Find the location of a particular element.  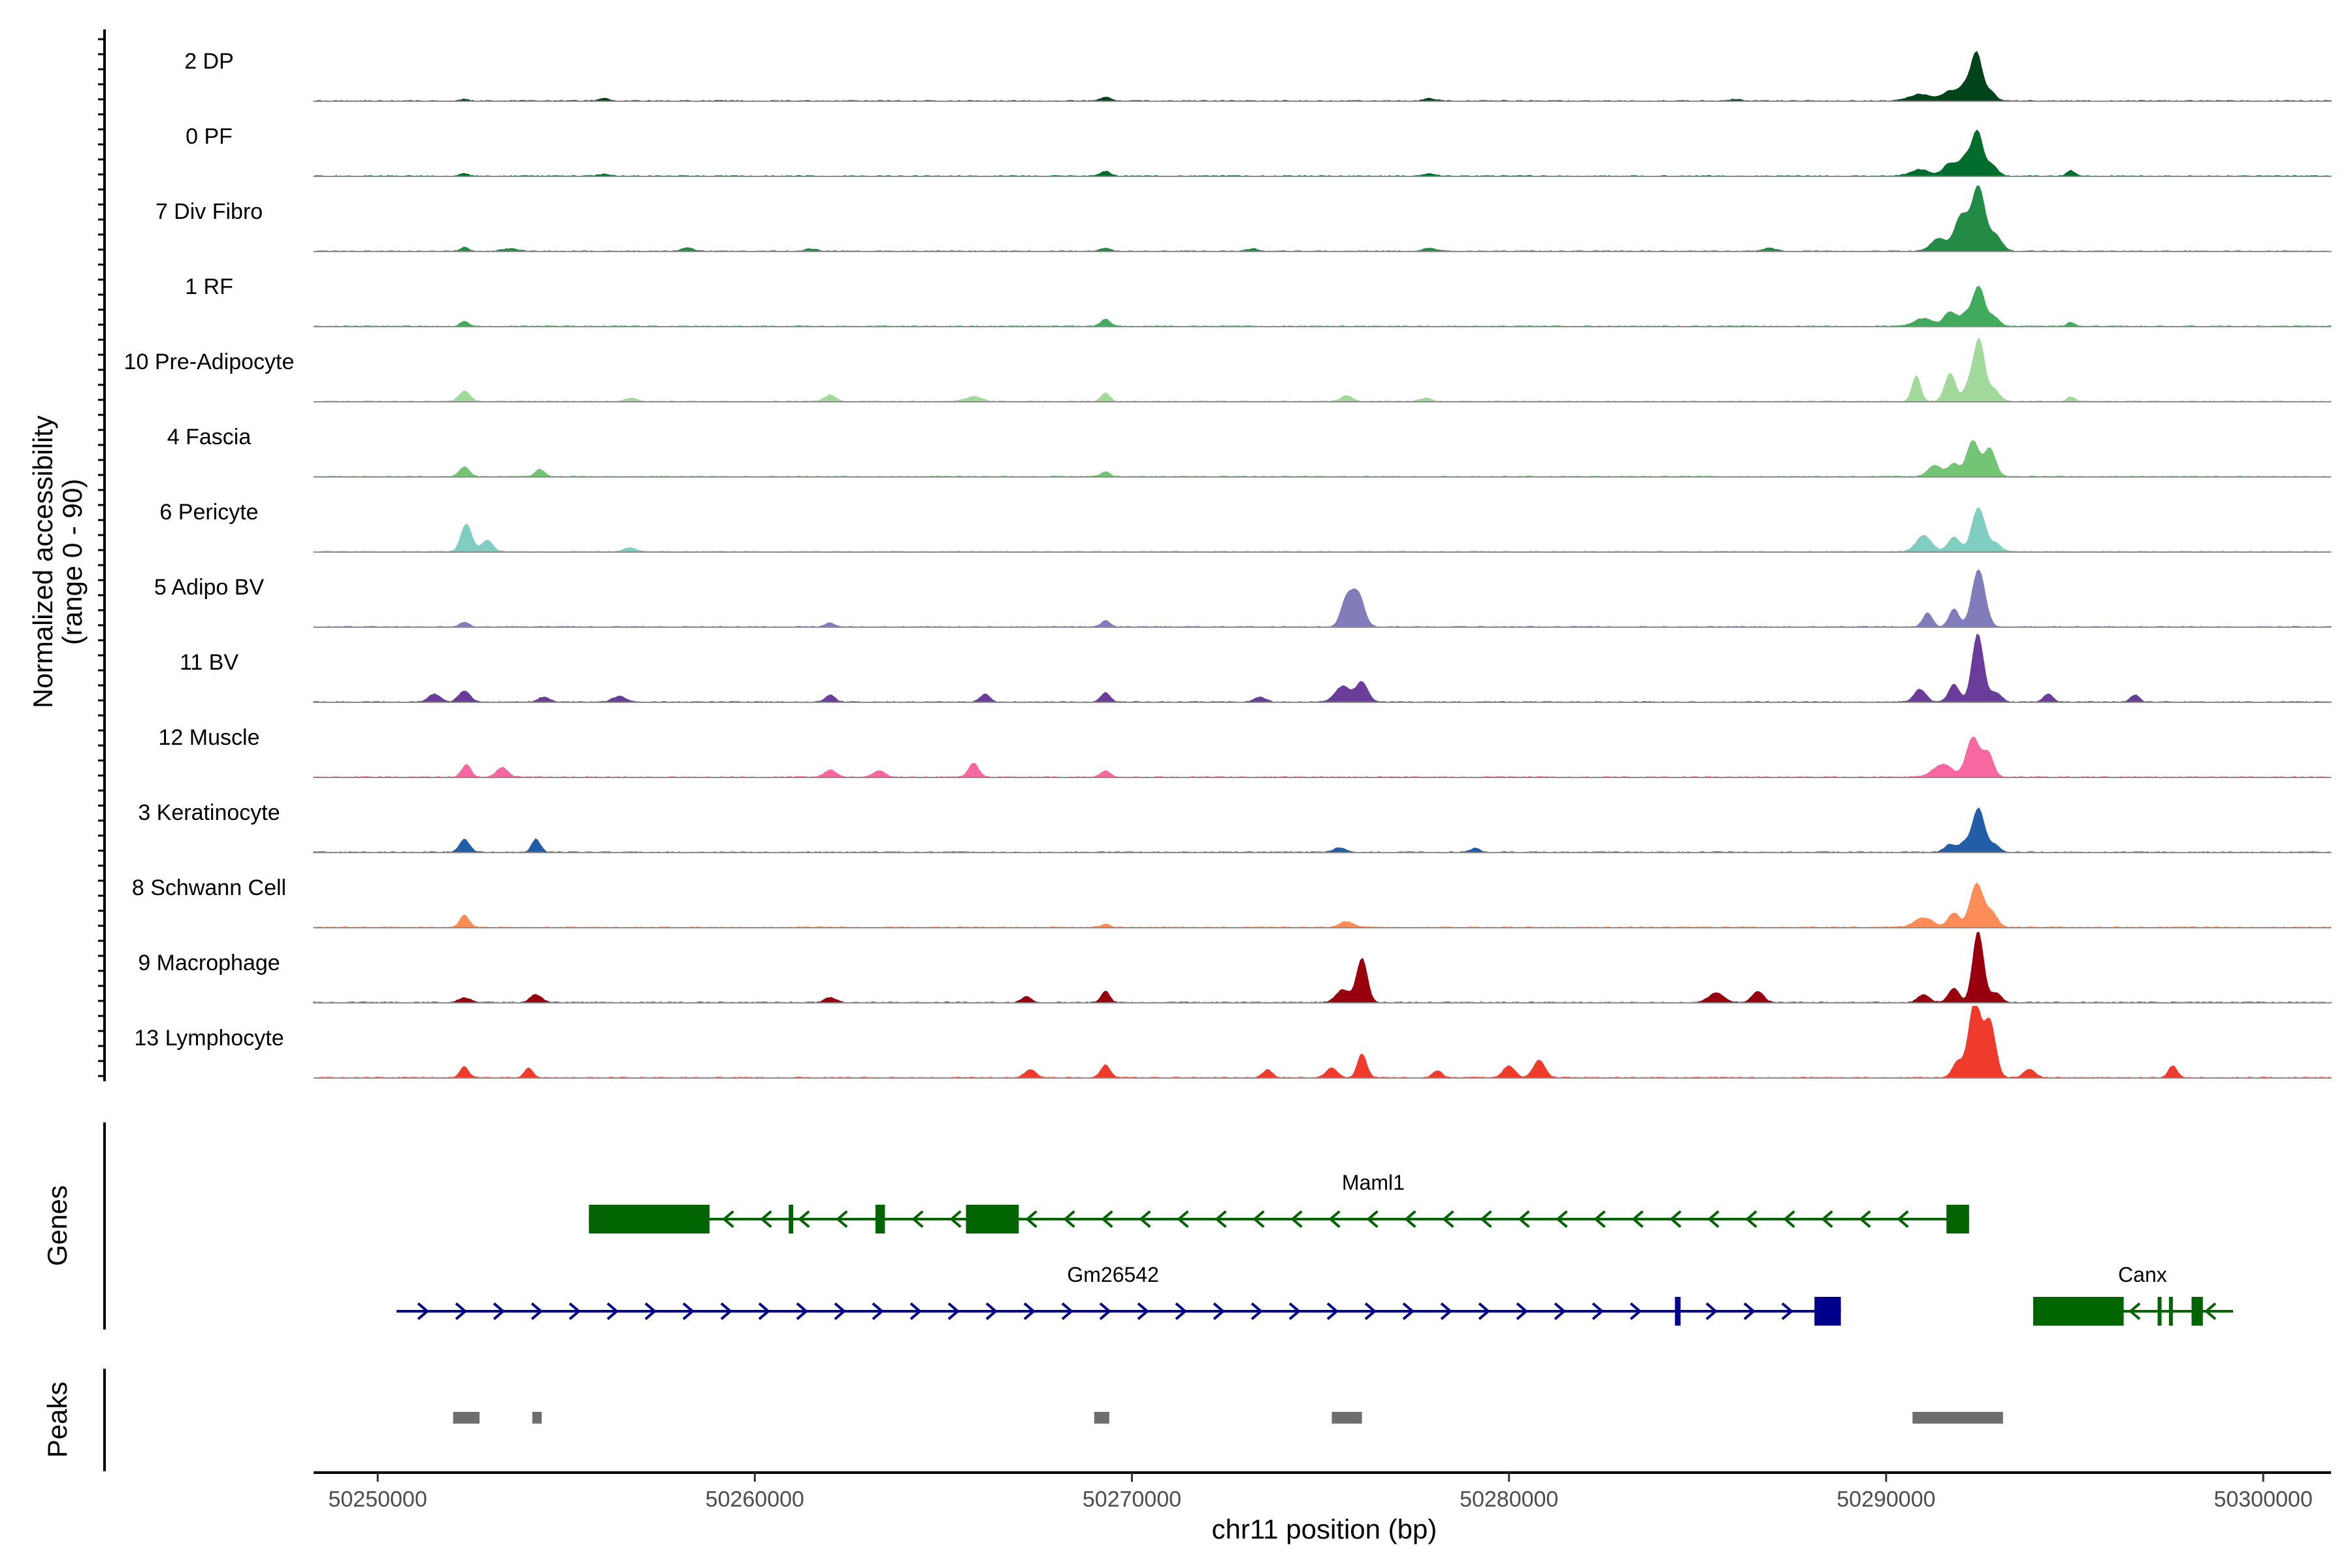

gene-annotations: Maml1 Gm26542 Canx is located at coordinates (1314, 1248).